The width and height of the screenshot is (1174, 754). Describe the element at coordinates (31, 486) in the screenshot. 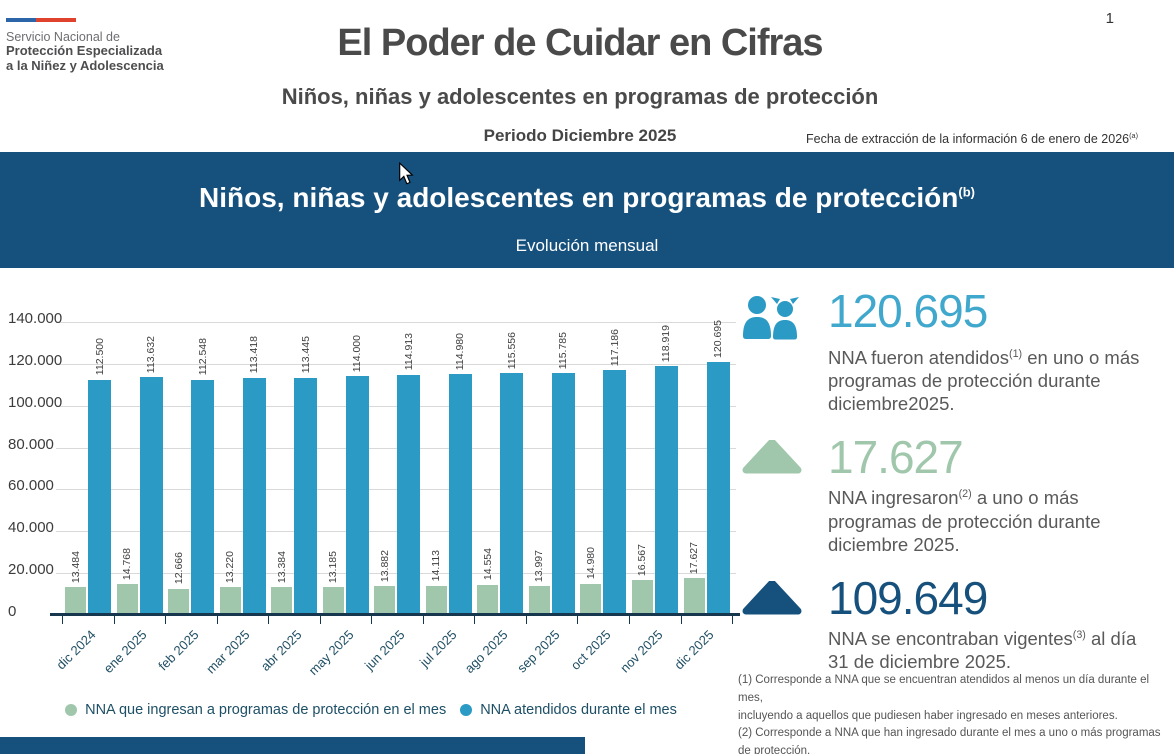

I see `y-axis-tick-label: 60.000` at that location.